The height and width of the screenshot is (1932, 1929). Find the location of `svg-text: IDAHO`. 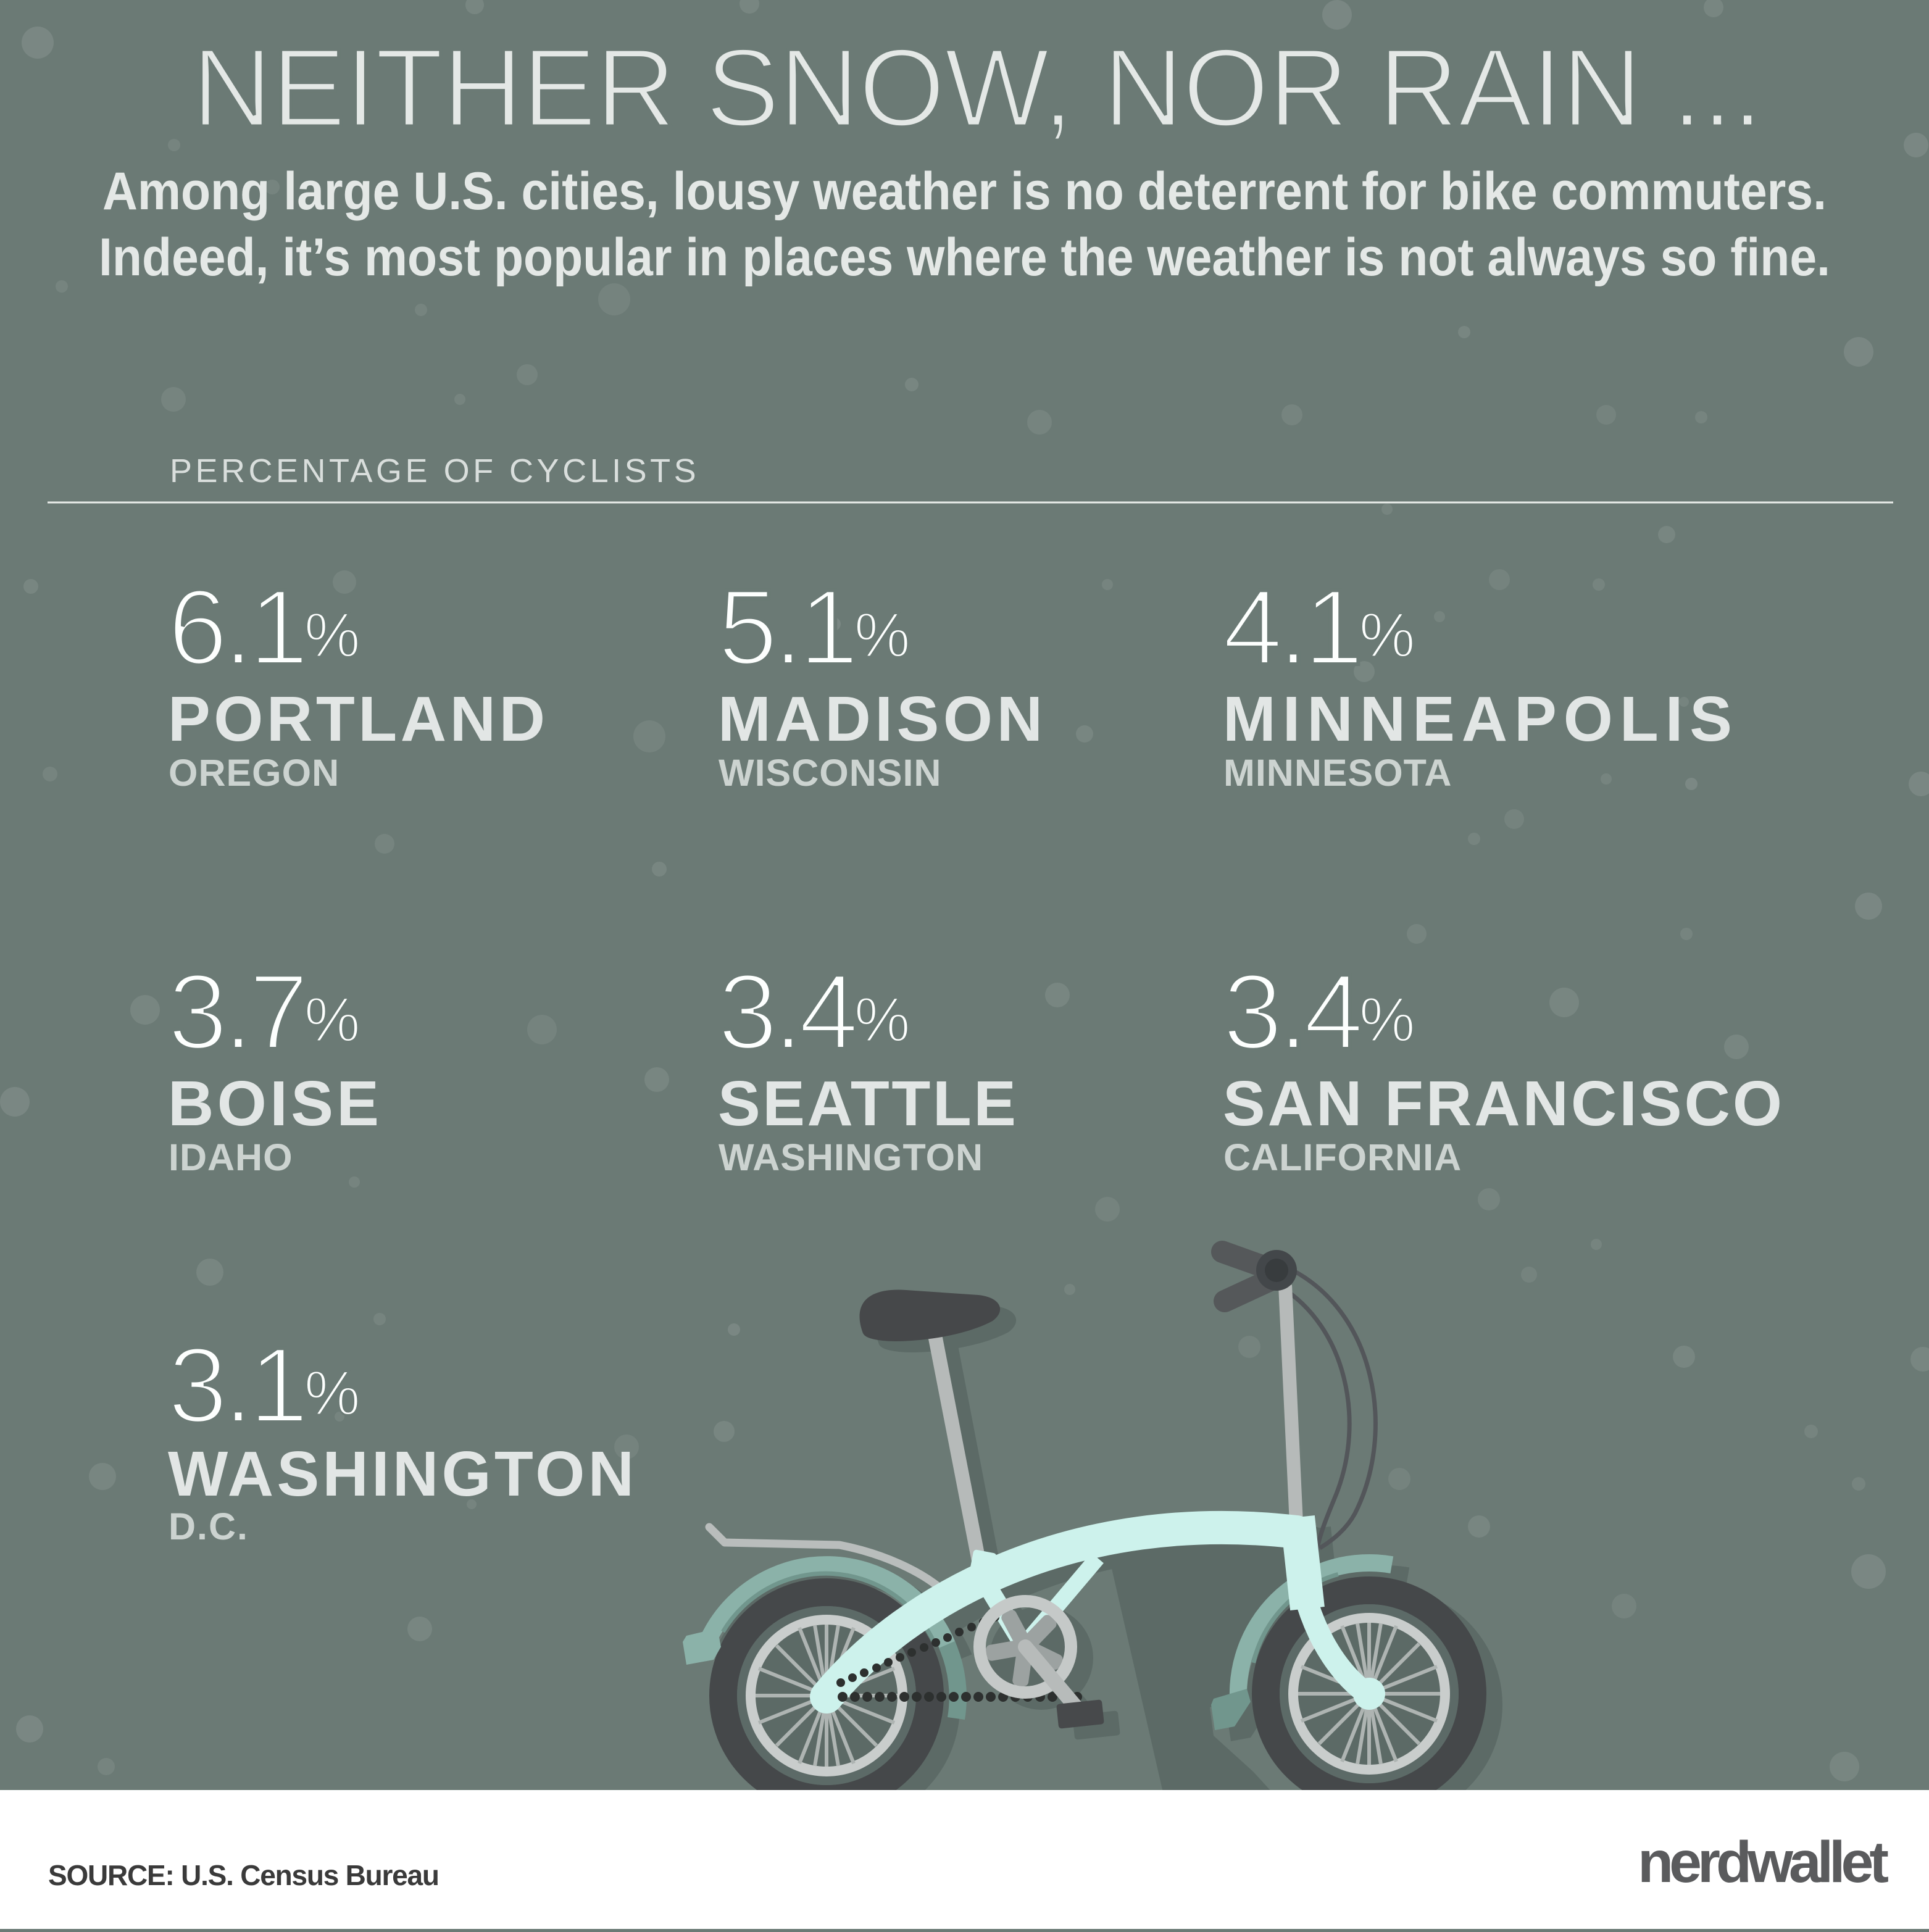

svg-text: IDAHO is located at coordinates (231, 1157).